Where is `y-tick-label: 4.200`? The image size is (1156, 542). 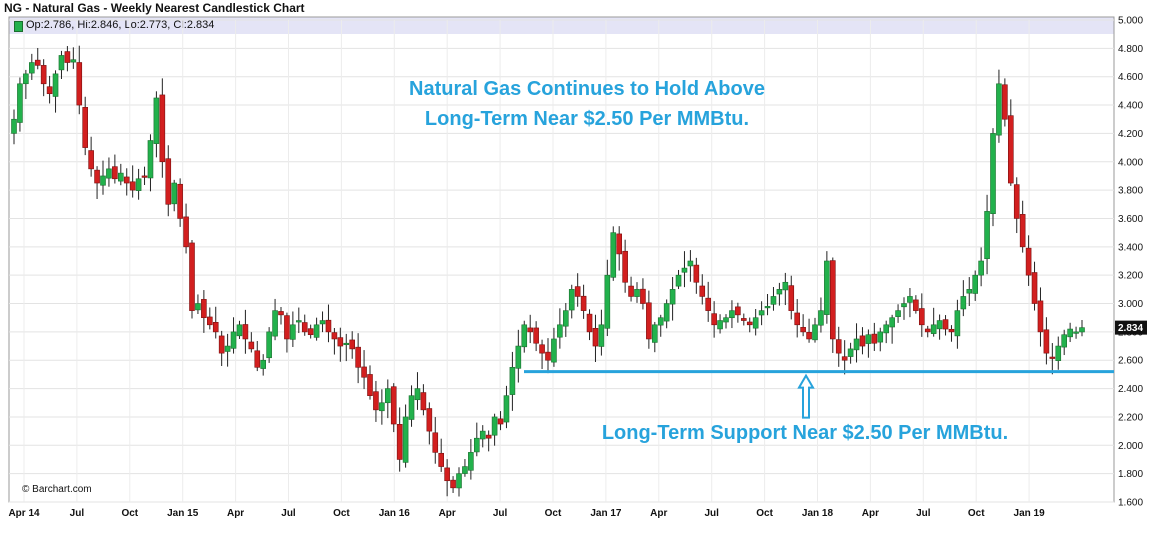
y-tick-label: 4.200 is located at coordinates (1130, 134).